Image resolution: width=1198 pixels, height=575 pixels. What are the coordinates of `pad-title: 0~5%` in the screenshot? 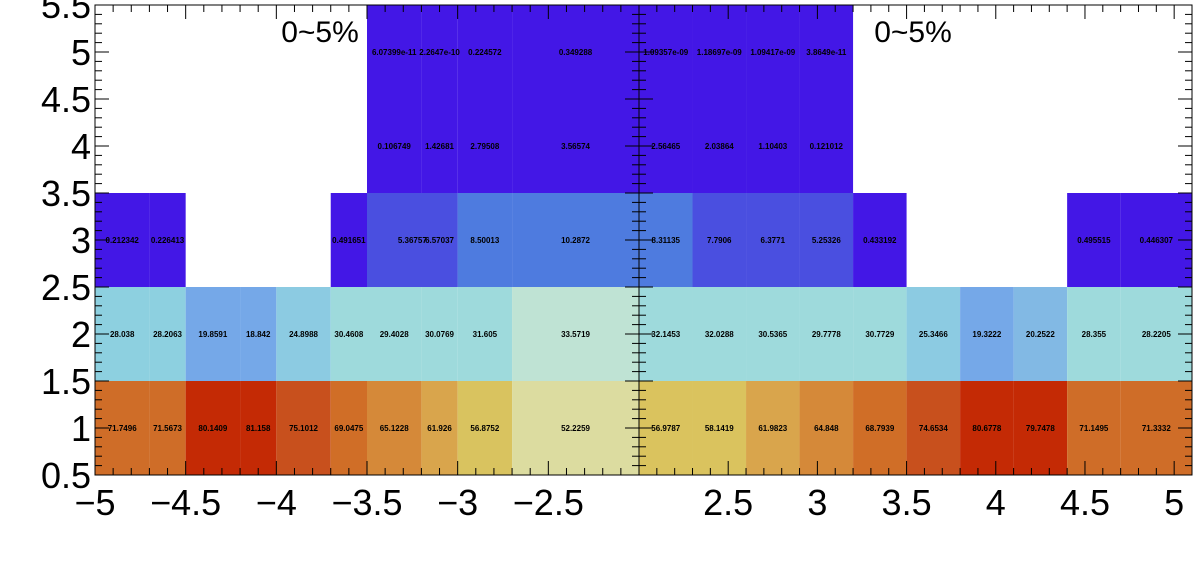 It's located at (913, 32).